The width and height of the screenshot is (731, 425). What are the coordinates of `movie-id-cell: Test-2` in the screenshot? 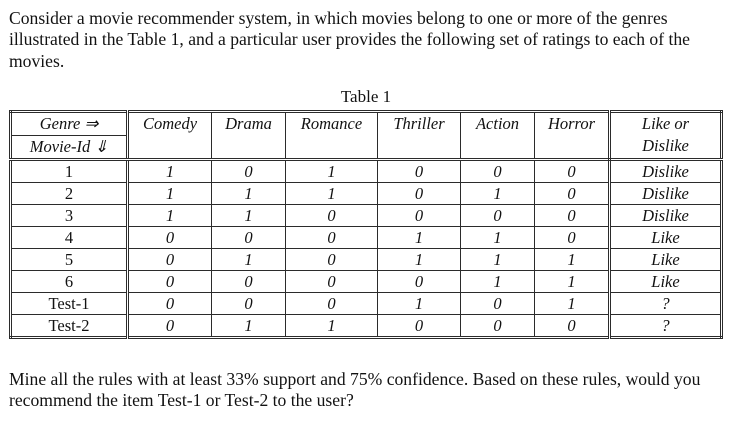 It's located at (69, 325).